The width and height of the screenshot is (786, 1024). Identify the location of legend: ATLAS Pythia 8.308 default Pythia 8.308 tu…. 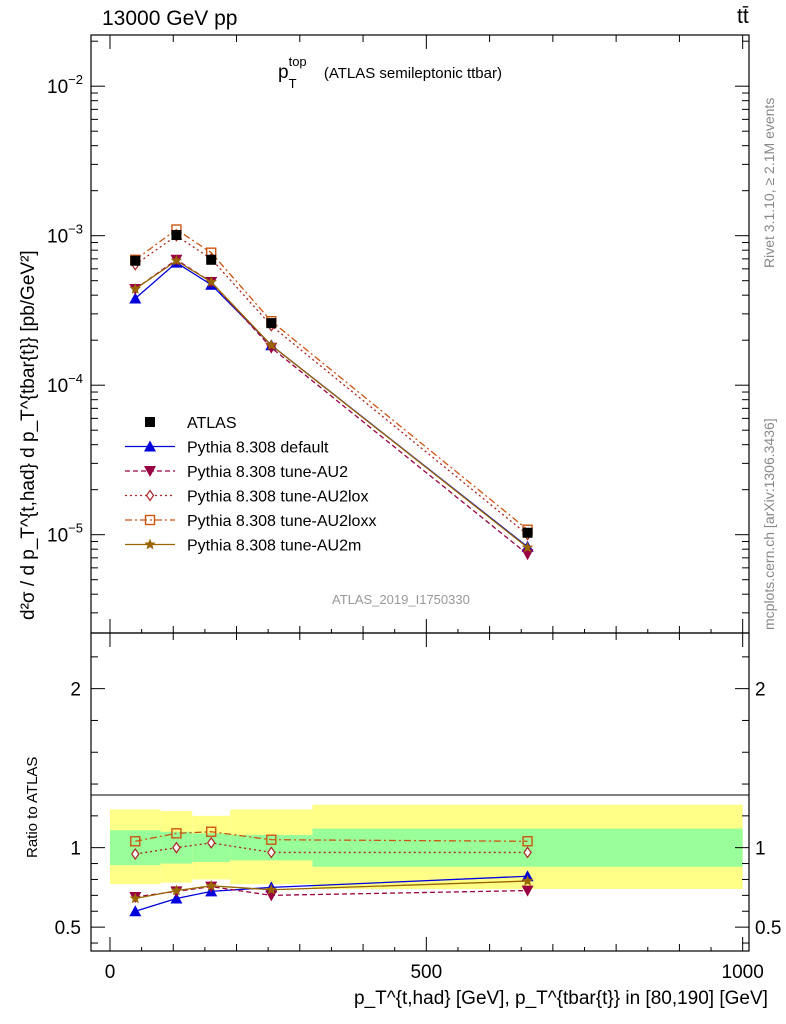
(250, 485).